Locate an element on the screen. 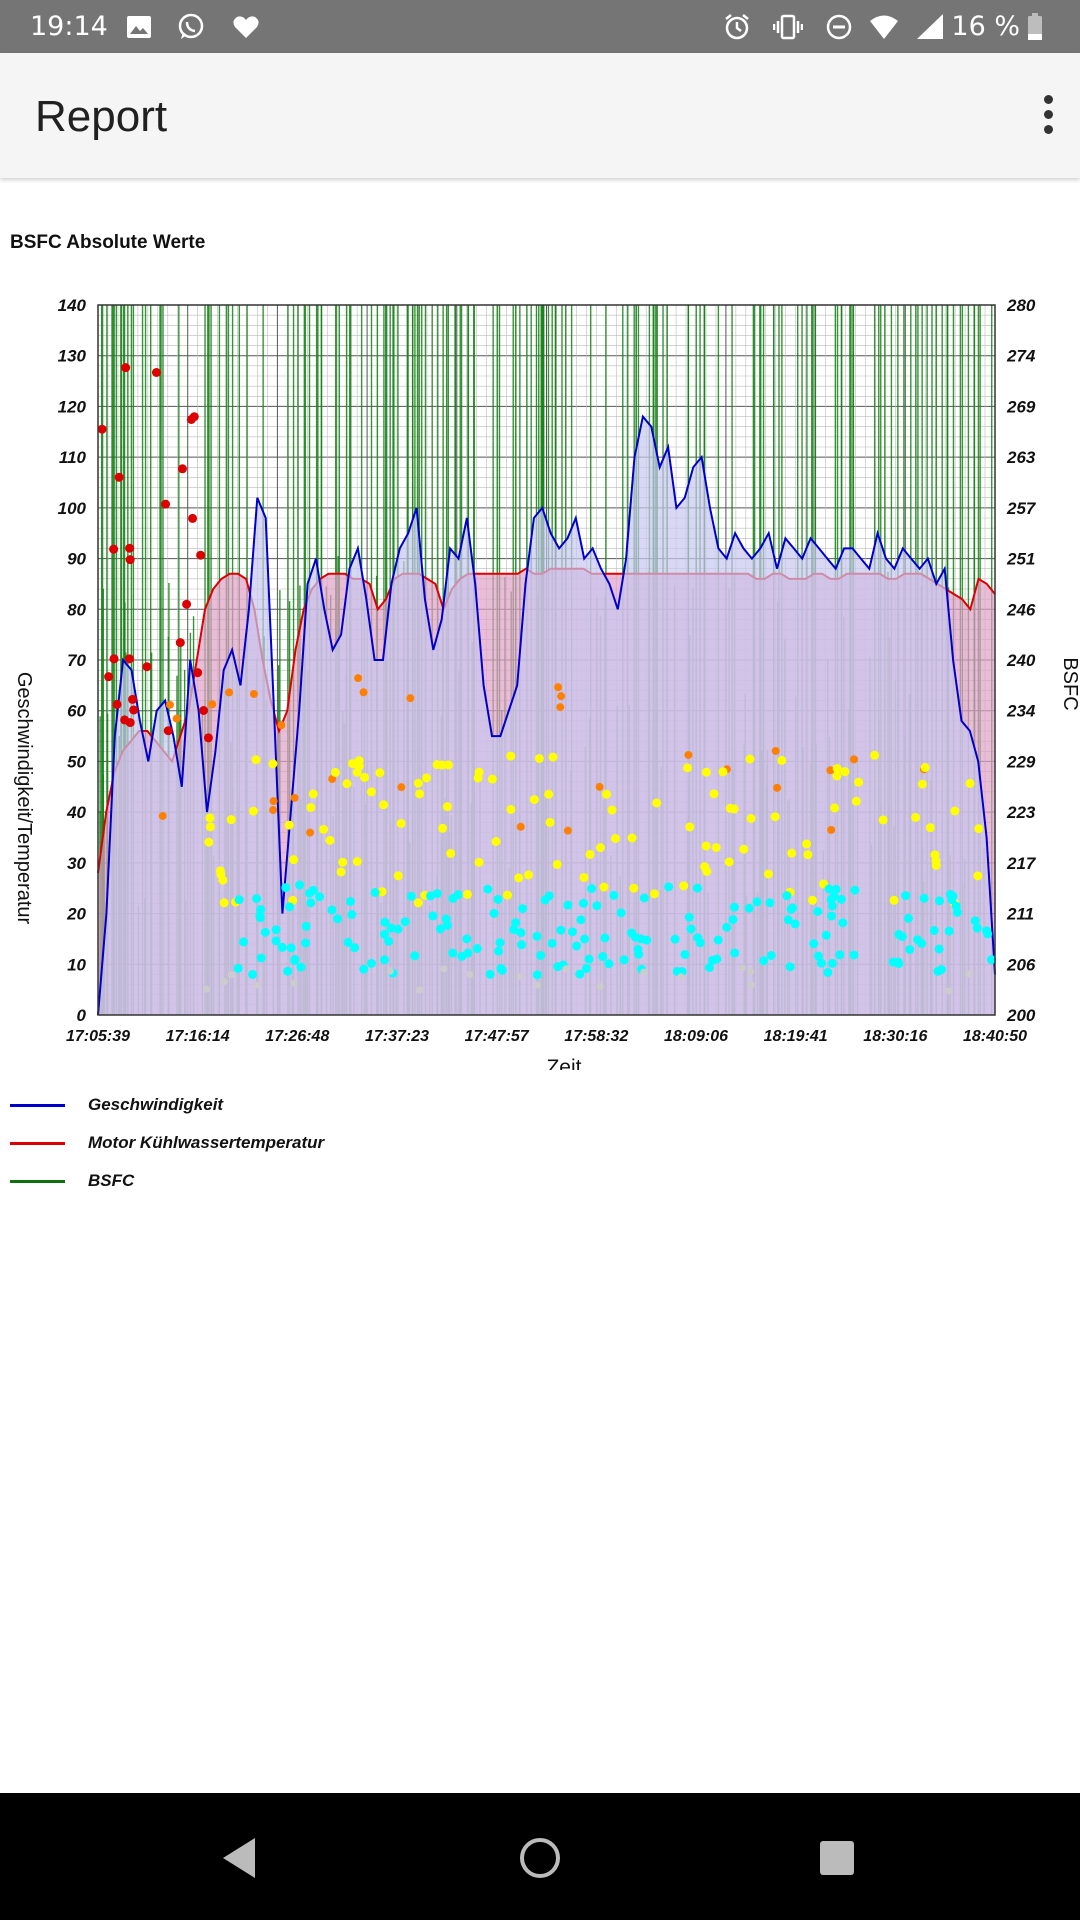  y-tick-label: 110 is located at coordinates (73, 457).